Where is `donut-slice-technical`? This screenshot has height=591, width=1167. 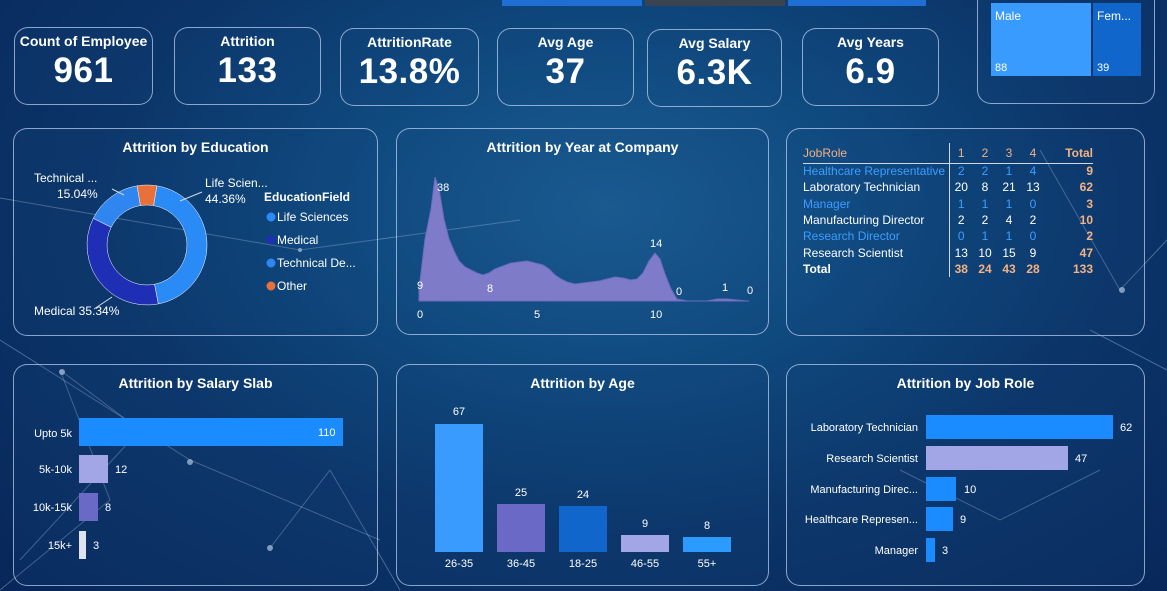 donut-slice-technical is located at coordinates (116, 206).